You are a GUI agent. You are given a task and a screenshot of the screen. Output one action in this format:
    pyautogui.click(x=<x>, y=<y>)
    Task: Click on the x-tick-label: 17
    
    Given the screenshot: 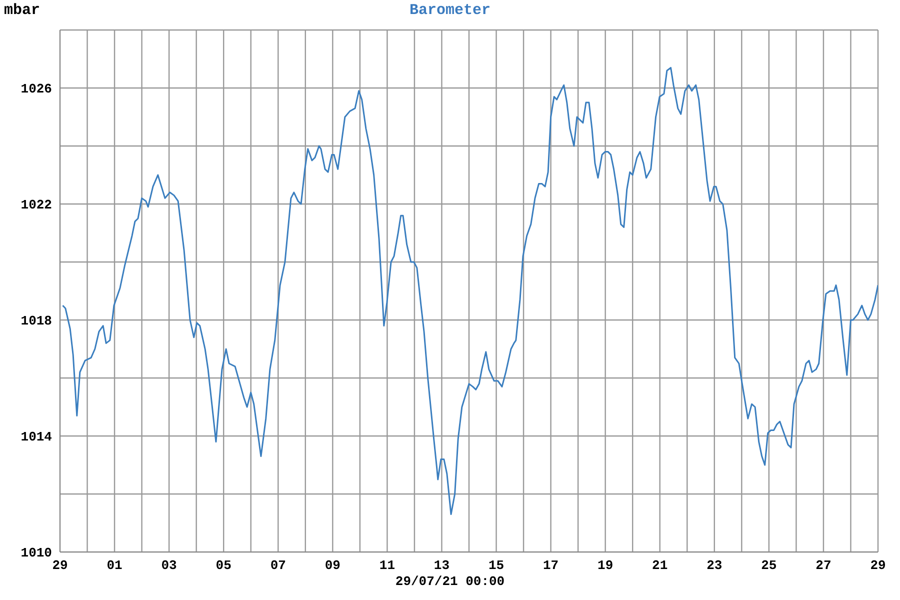 What is the action you would take?
    pyautogui.click(x=550, y=566)
    